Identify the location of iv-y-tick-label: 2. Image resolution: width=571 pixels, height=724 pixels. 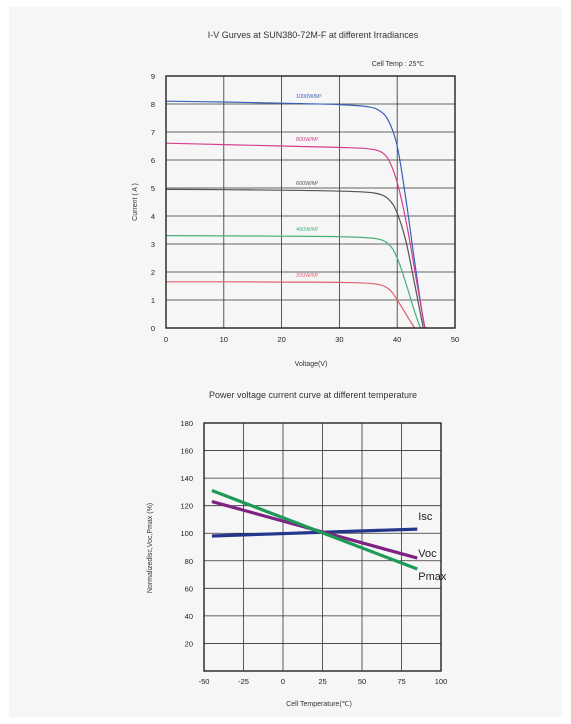
(153, 272).